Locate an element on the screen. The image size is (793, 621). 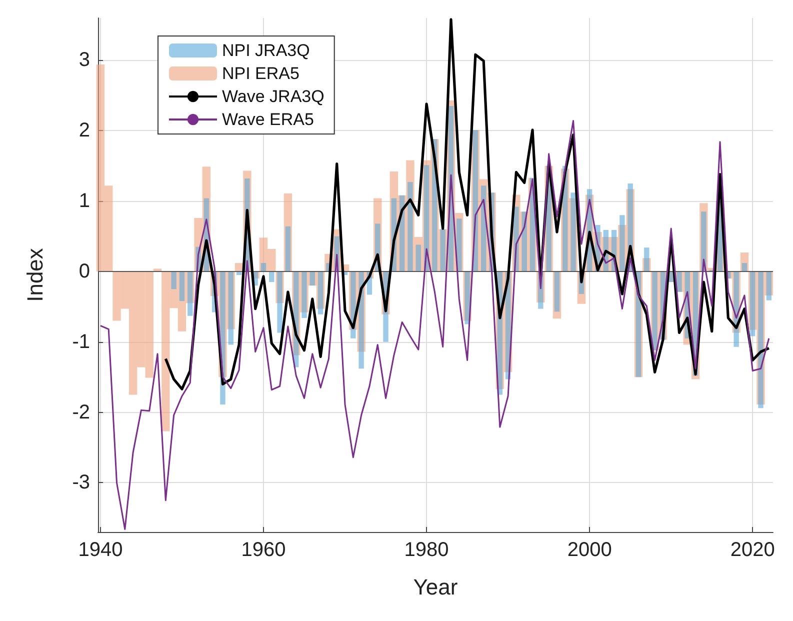
y-tick-label: -1 is located at coordinates (81, 341).